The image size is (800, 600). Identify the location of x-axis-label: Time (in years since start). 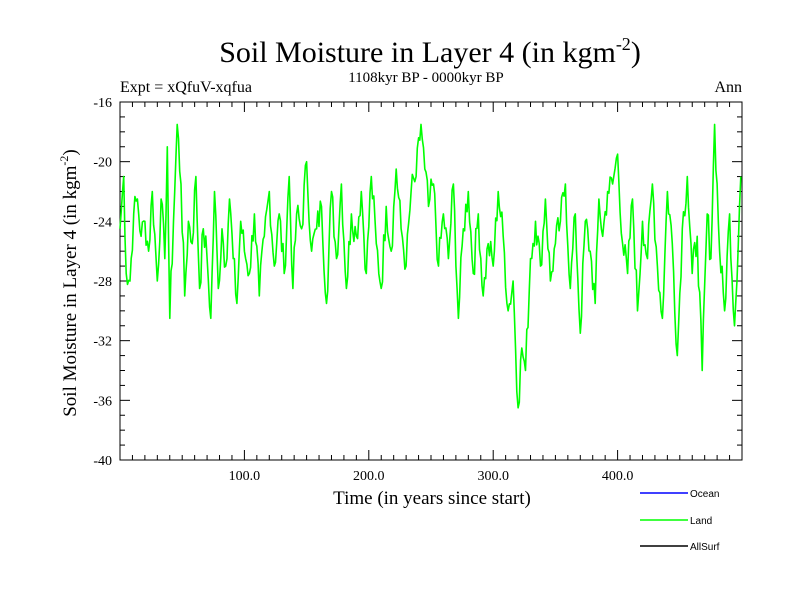
(432, 498).